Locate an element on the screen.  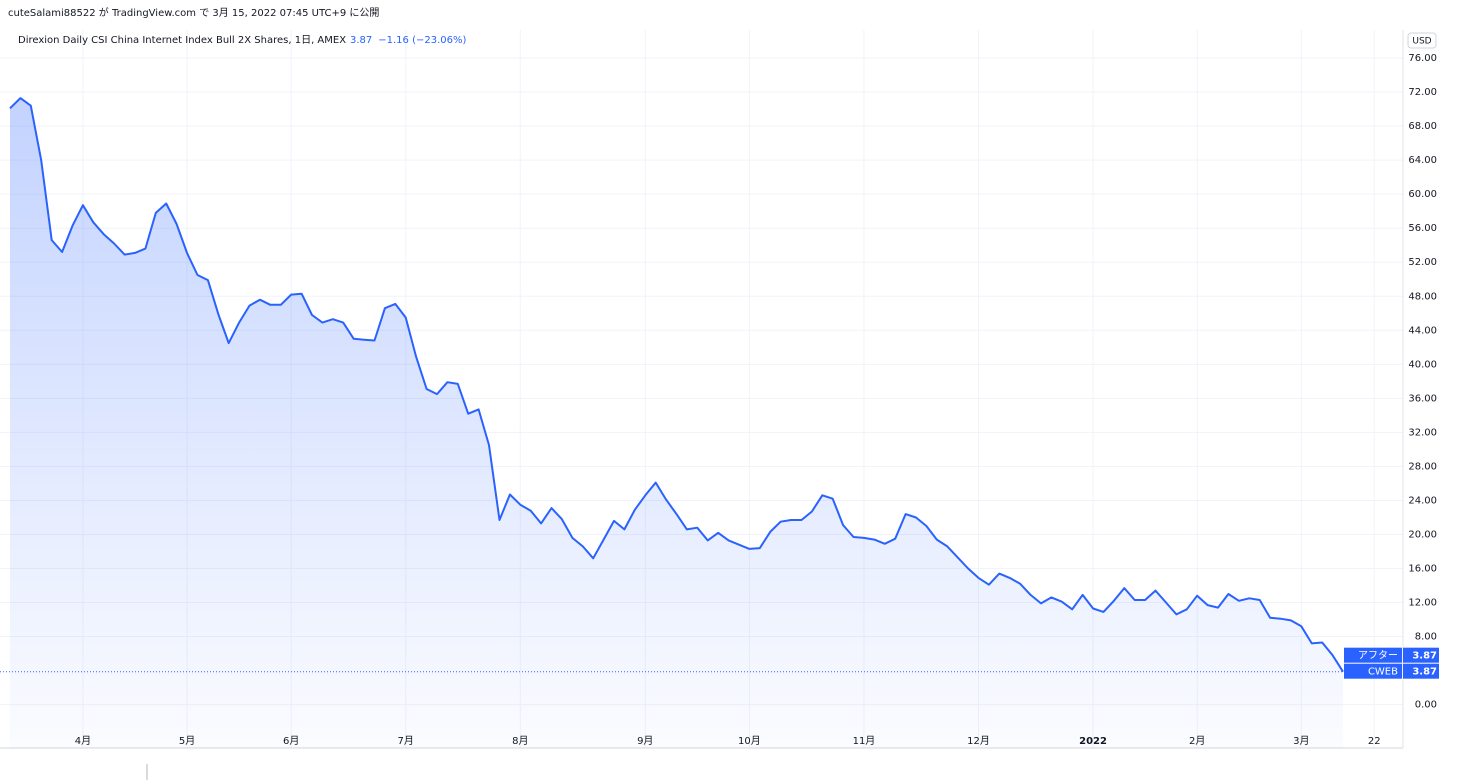
y-tick-label: 16.00 is located at coordinates (1422, 569).